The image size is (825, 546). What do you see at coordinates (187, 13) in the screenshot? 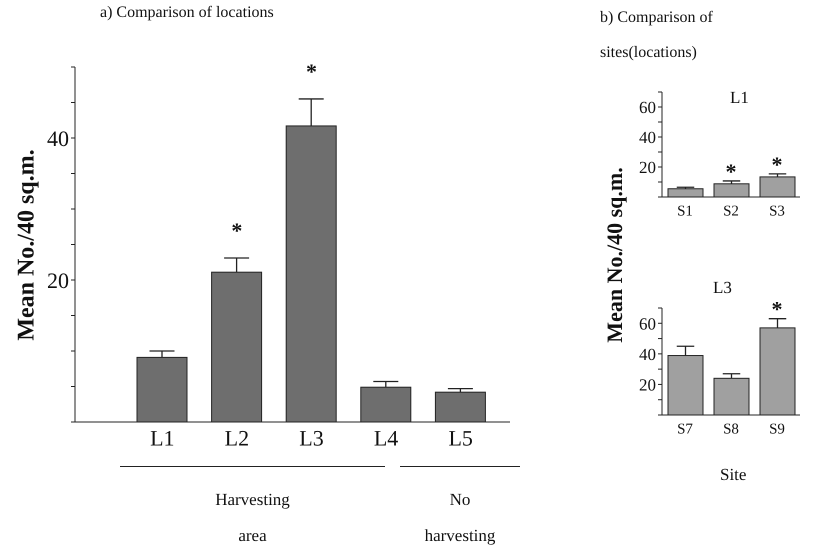
I see `chart-title: a) Comparison of locations` at bounding box center [187, 13].